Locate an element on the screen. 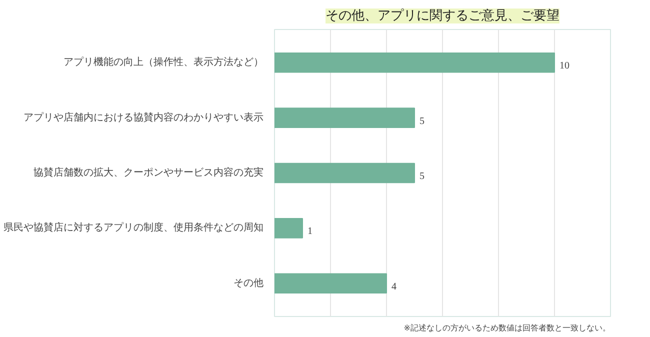 This screenshot has height=337, width=650. y-tick-label: アプリや店舗内における協賛内容のわかりやすい表示 is located at coordinates (144, 117).